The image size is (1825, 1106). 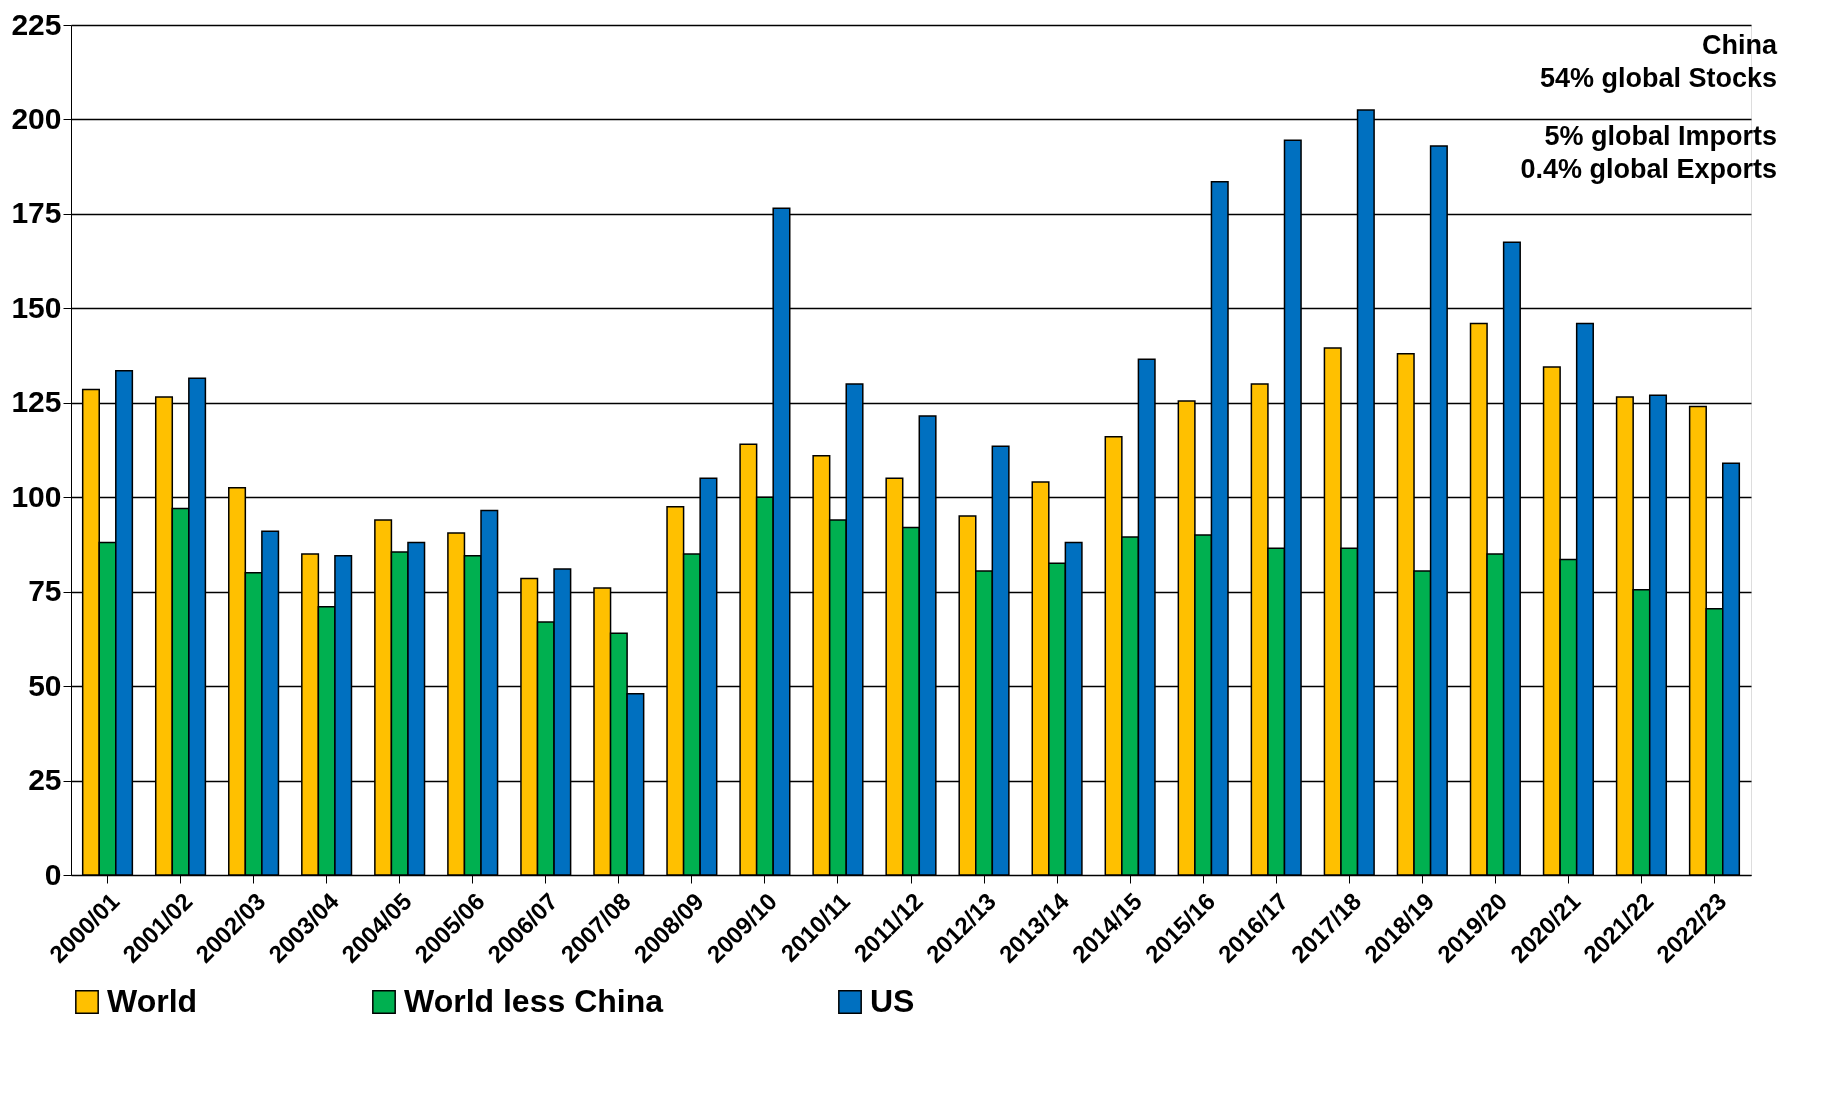 I want to click on y-tick-label: 75, so click(x=45, y=591).